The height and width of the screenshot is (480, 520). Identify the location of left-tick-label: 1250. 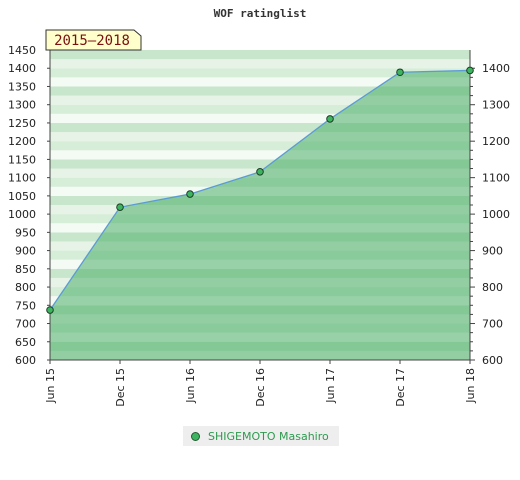
(22, 123).